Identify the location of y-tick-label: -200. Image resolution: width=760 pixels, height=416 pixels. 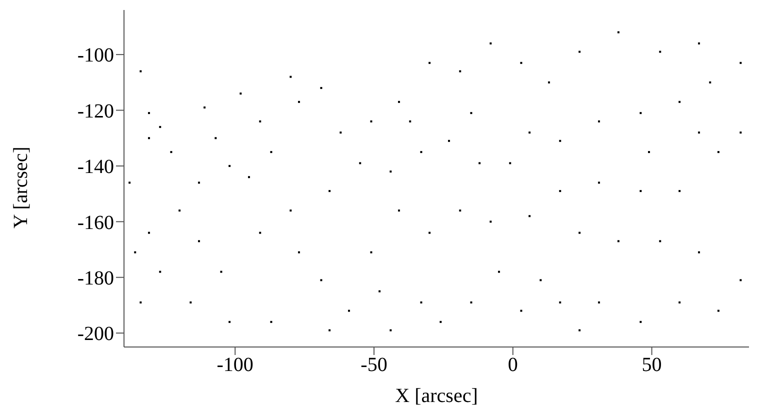
(95, 334).